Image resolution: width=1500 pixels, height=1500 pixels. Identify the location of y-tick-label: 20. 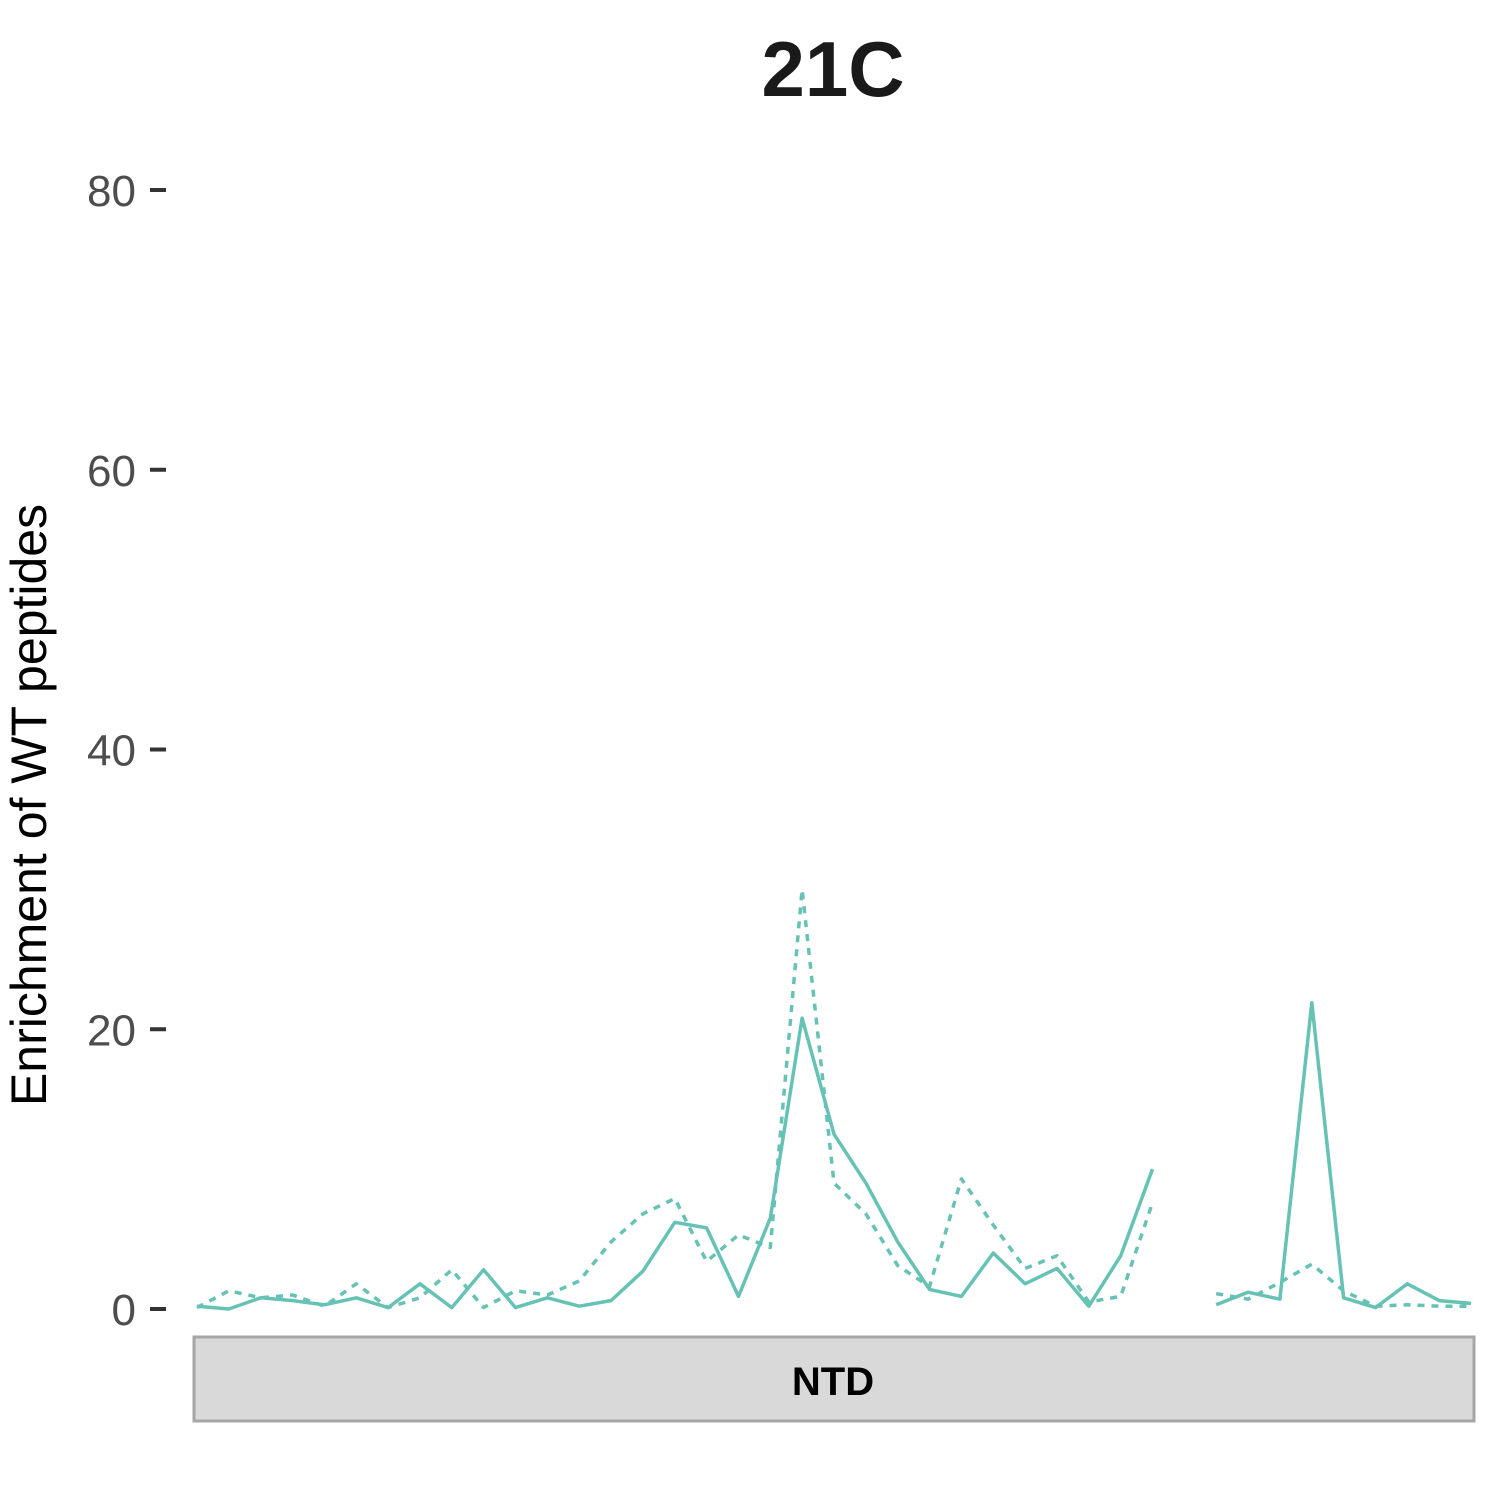
(111, 1030).